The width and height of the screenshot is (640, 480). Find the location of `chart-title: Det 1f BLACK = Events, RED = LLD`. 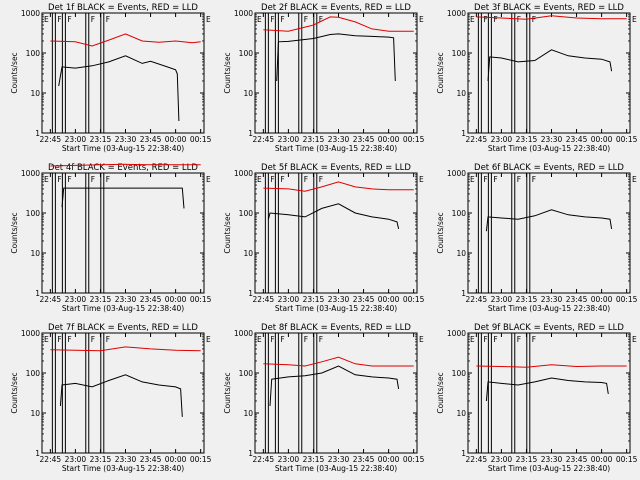

chart-title: Det 1f BLACK = Events, RED = LLD is located at coordinates (123, 8).